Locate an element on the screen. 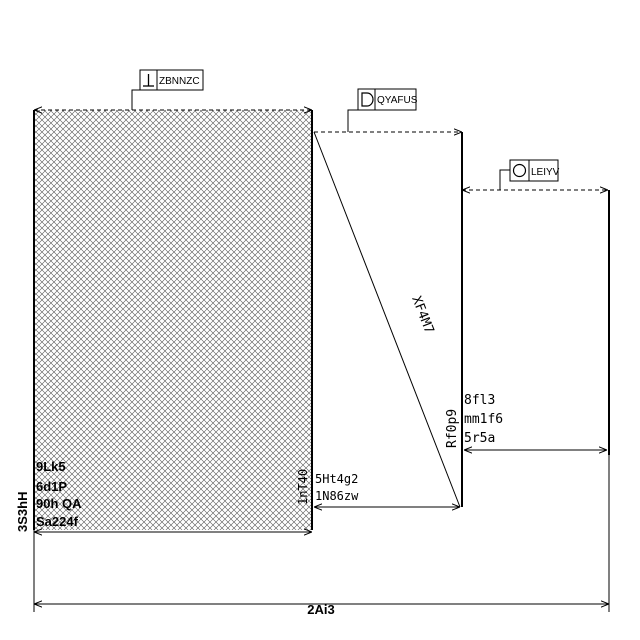 This screenshot has height=640, width=640. right-note-1: 8fl3 is located at coordinates (479, 400).